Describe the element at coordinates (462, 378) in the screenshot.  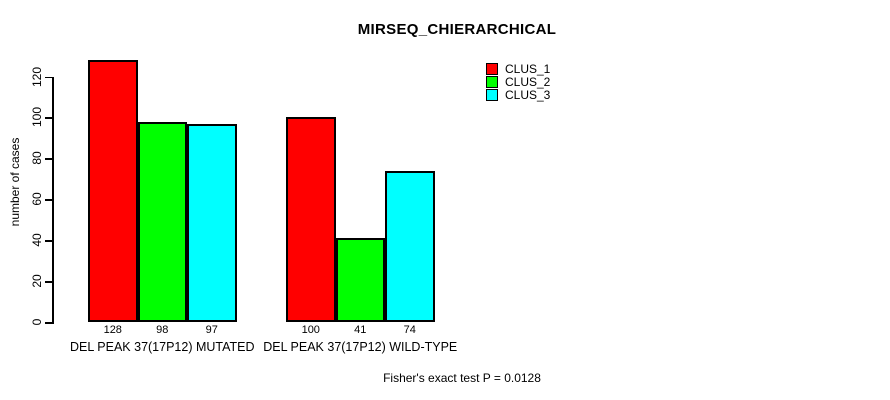
I see `annotation-text: Fisher's exact test P = 0.0128` at that location.